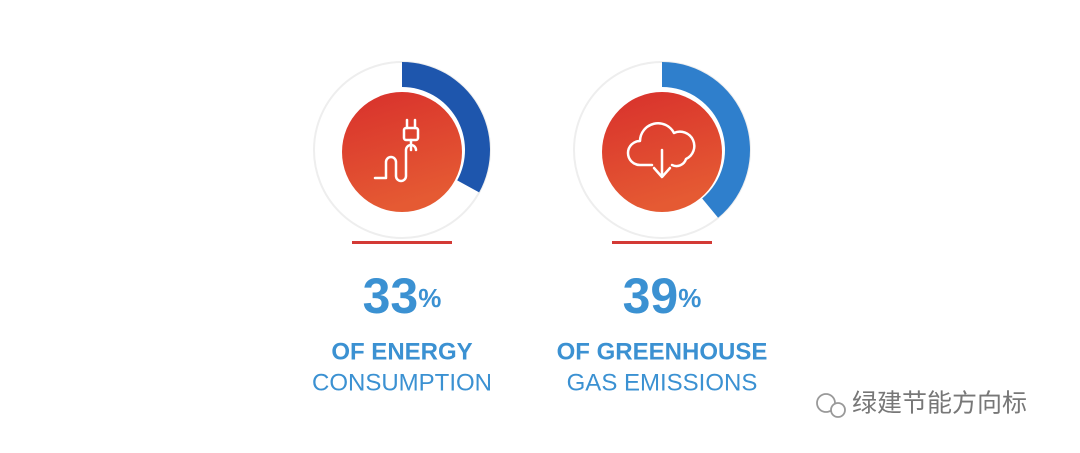 The width and height of the screenshot is (1080, 453). I want to click on cloud-icon, so click(661, 150).